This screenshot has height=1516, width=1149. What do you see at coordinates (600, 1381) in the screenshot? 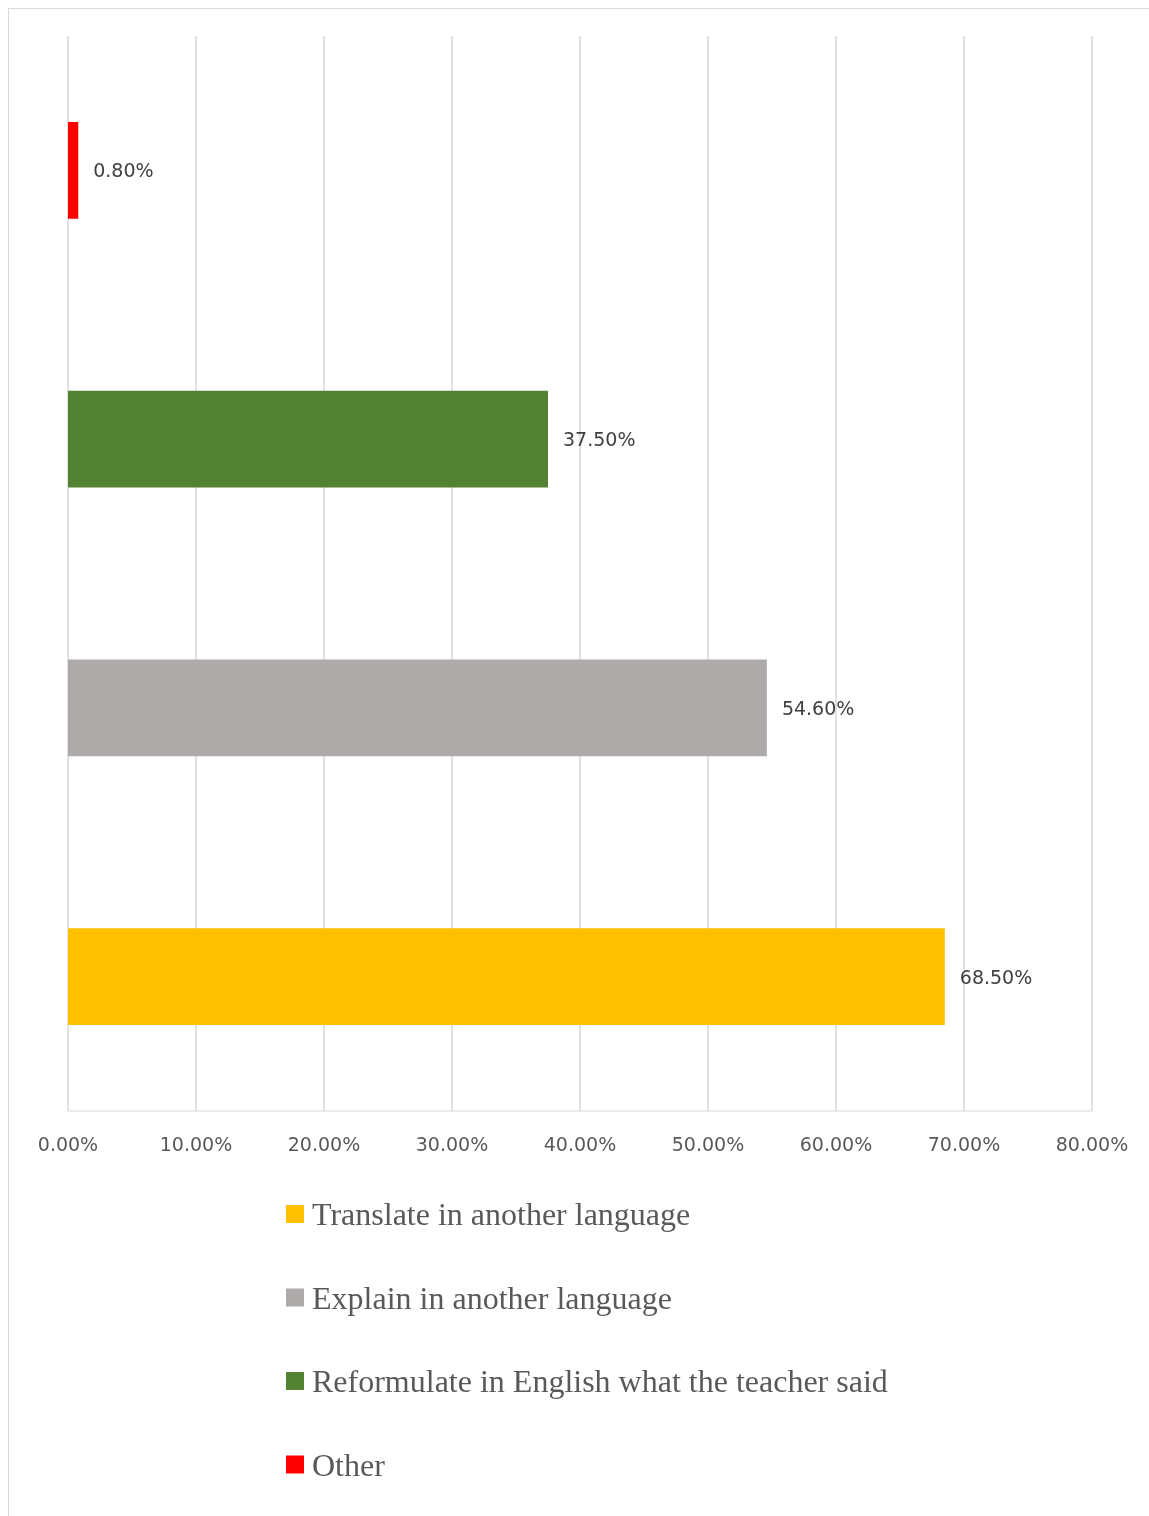
I see `legend-label: Reformulate in English what the teacher said` at bounding box center [600, 1381].